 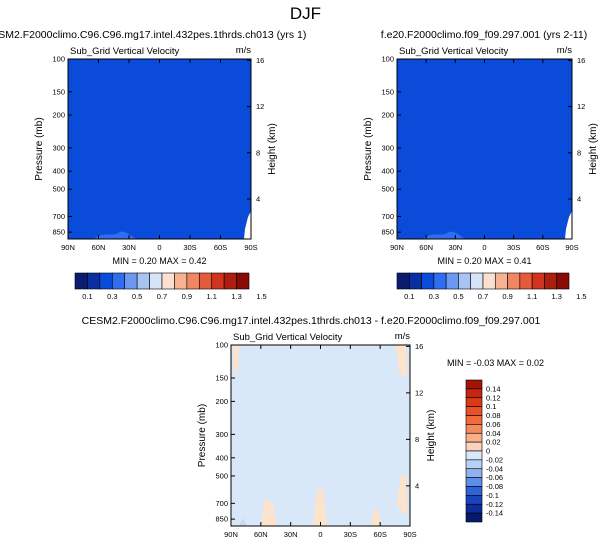 I want to click on colorbar-label: 0.7, so click(x=162, y=296).